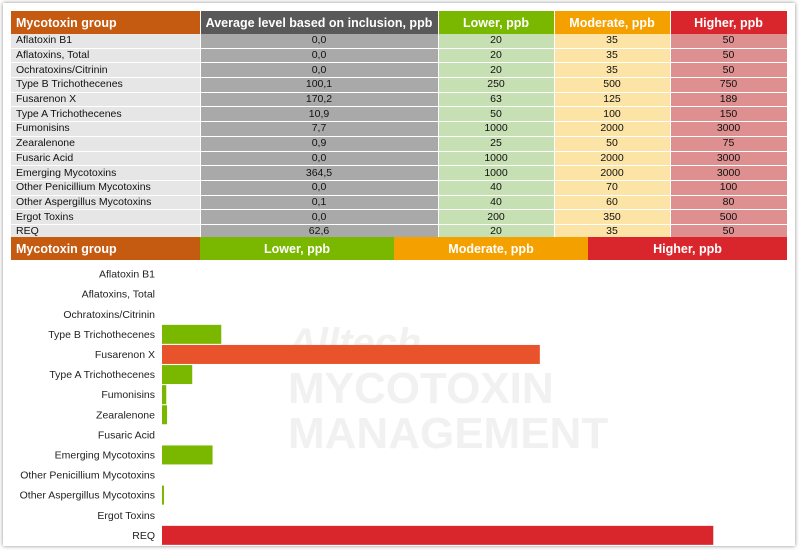  What do you see at coordinates (496, 100) in the screenshot?
I see `cell-lower: 63` at bounding box center [496, 100].